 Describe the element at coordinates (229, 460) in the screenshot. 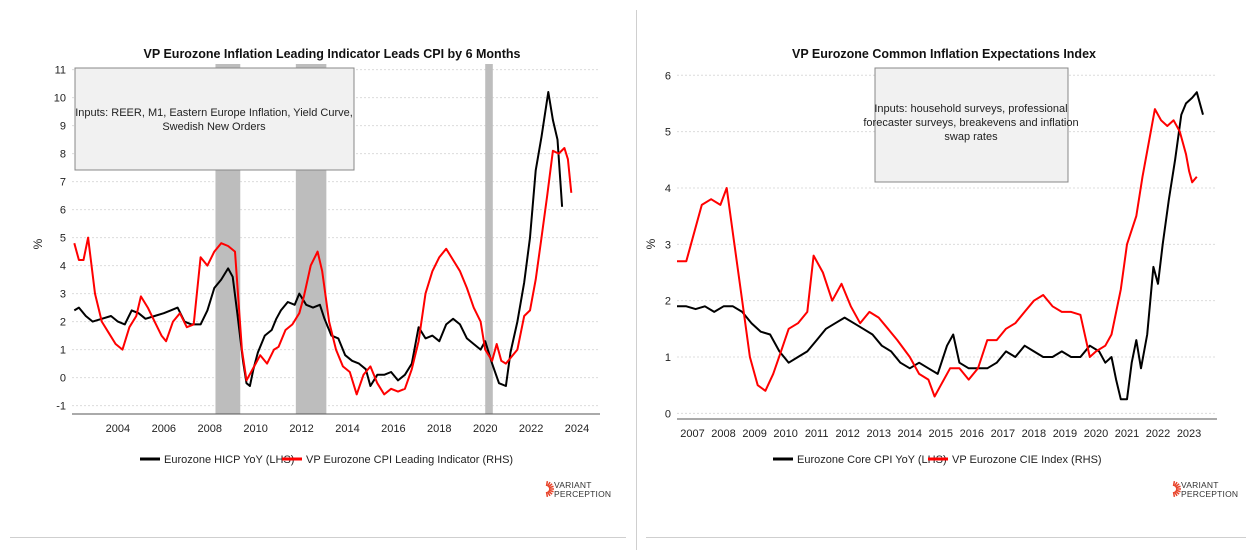

I see `legend-label-hicp: Eurozone HICP YoY (LHS)` at that location.